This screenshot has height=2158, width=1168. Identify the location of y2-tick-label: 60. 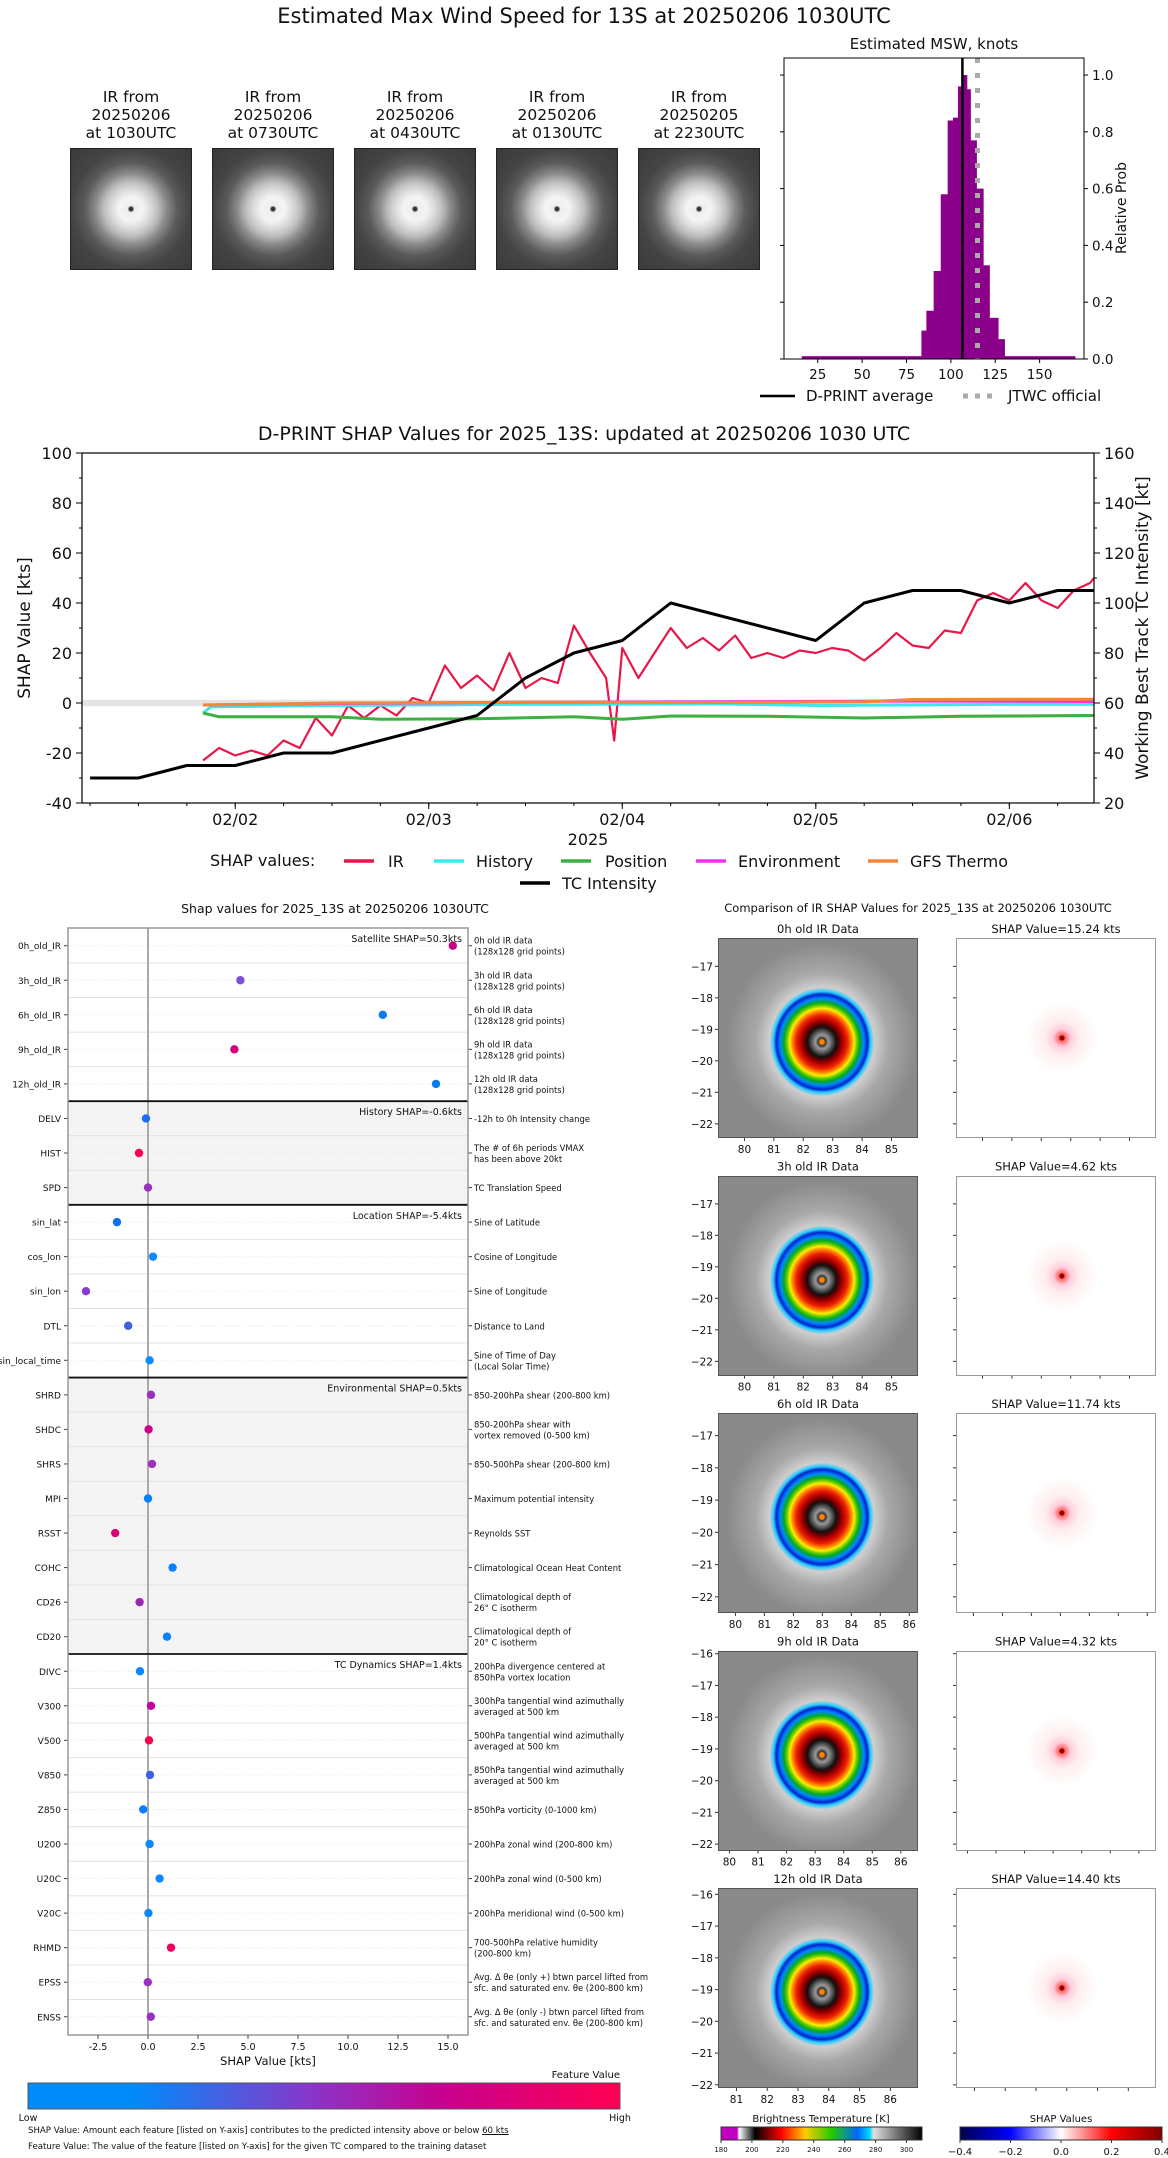
(1114, 703).